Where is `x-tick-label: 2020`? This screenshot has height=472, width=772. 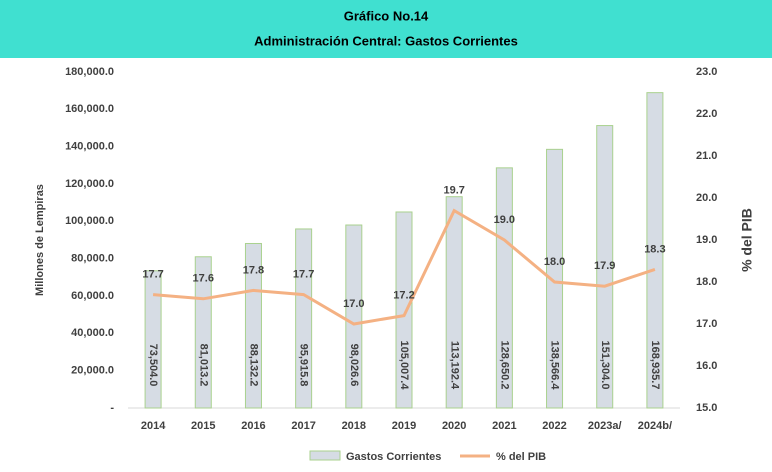 x-tick-label: 2020 is located at coordinates (454, 426).